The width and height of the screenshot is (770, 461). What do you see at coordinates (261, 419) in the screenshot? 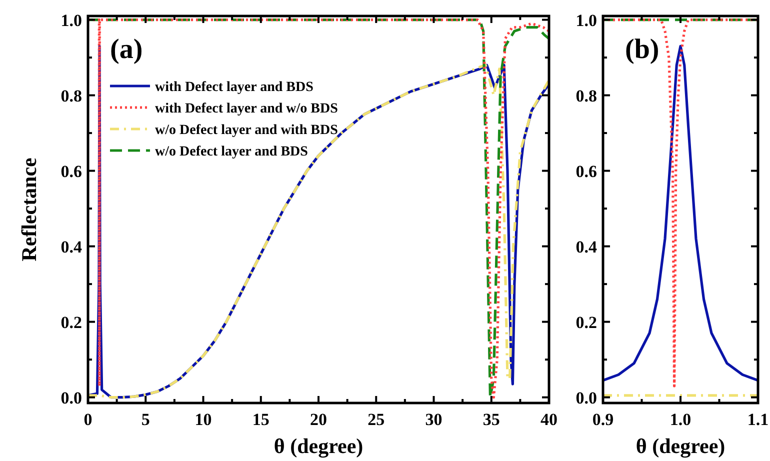
I see `x-tick-label: 15` at bounding box center [261, 419].